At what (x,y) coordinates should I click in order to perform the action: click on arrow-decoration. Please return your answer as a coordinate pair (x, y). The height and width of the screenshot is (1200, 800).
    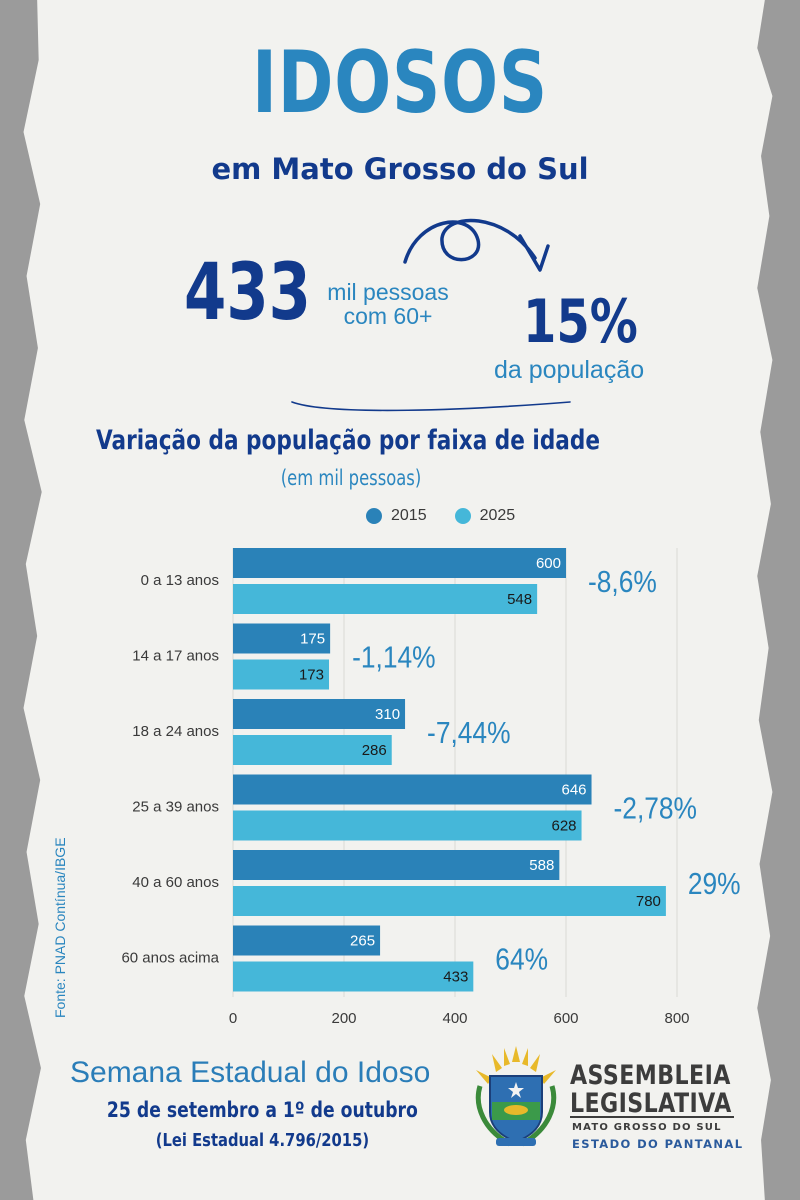
    Looking at the image, I should click on (431, 315).